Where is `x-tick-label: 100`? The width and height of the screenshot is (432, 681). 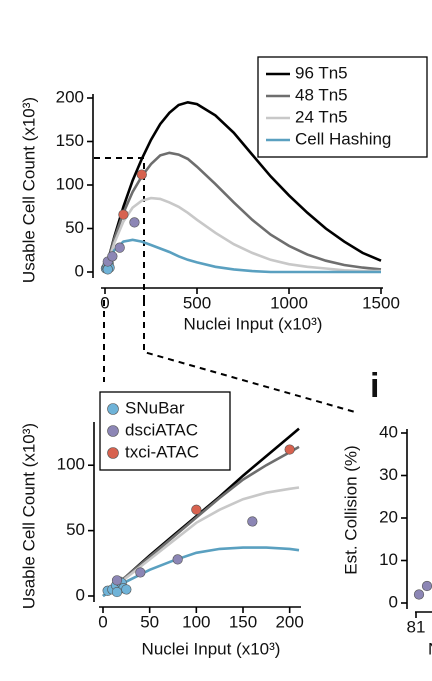 x-tick-label: 100 is located at coordinates (196, 621).